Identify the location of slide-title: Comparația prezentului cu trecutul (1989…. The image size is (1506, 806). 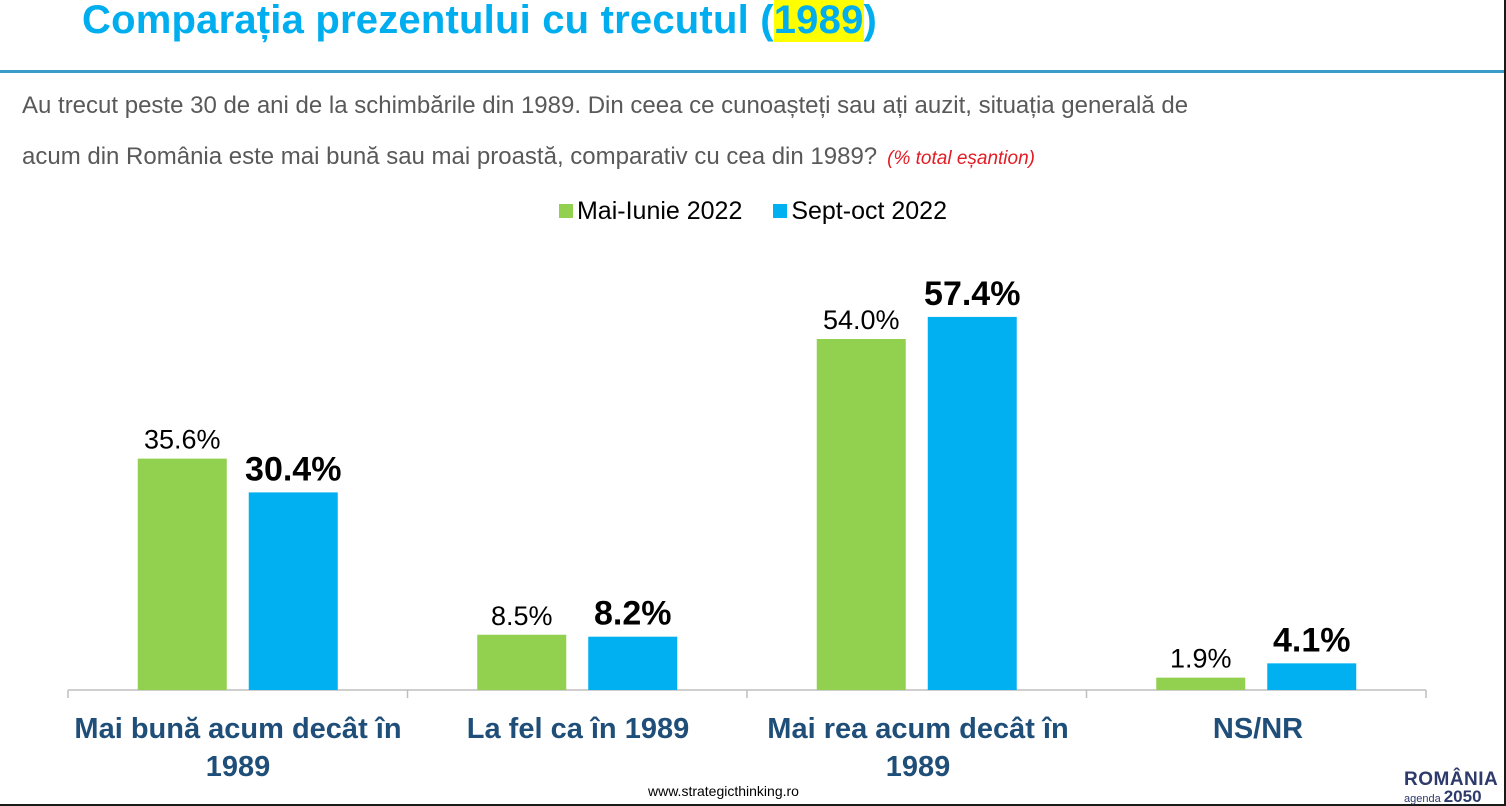
(479, 21).